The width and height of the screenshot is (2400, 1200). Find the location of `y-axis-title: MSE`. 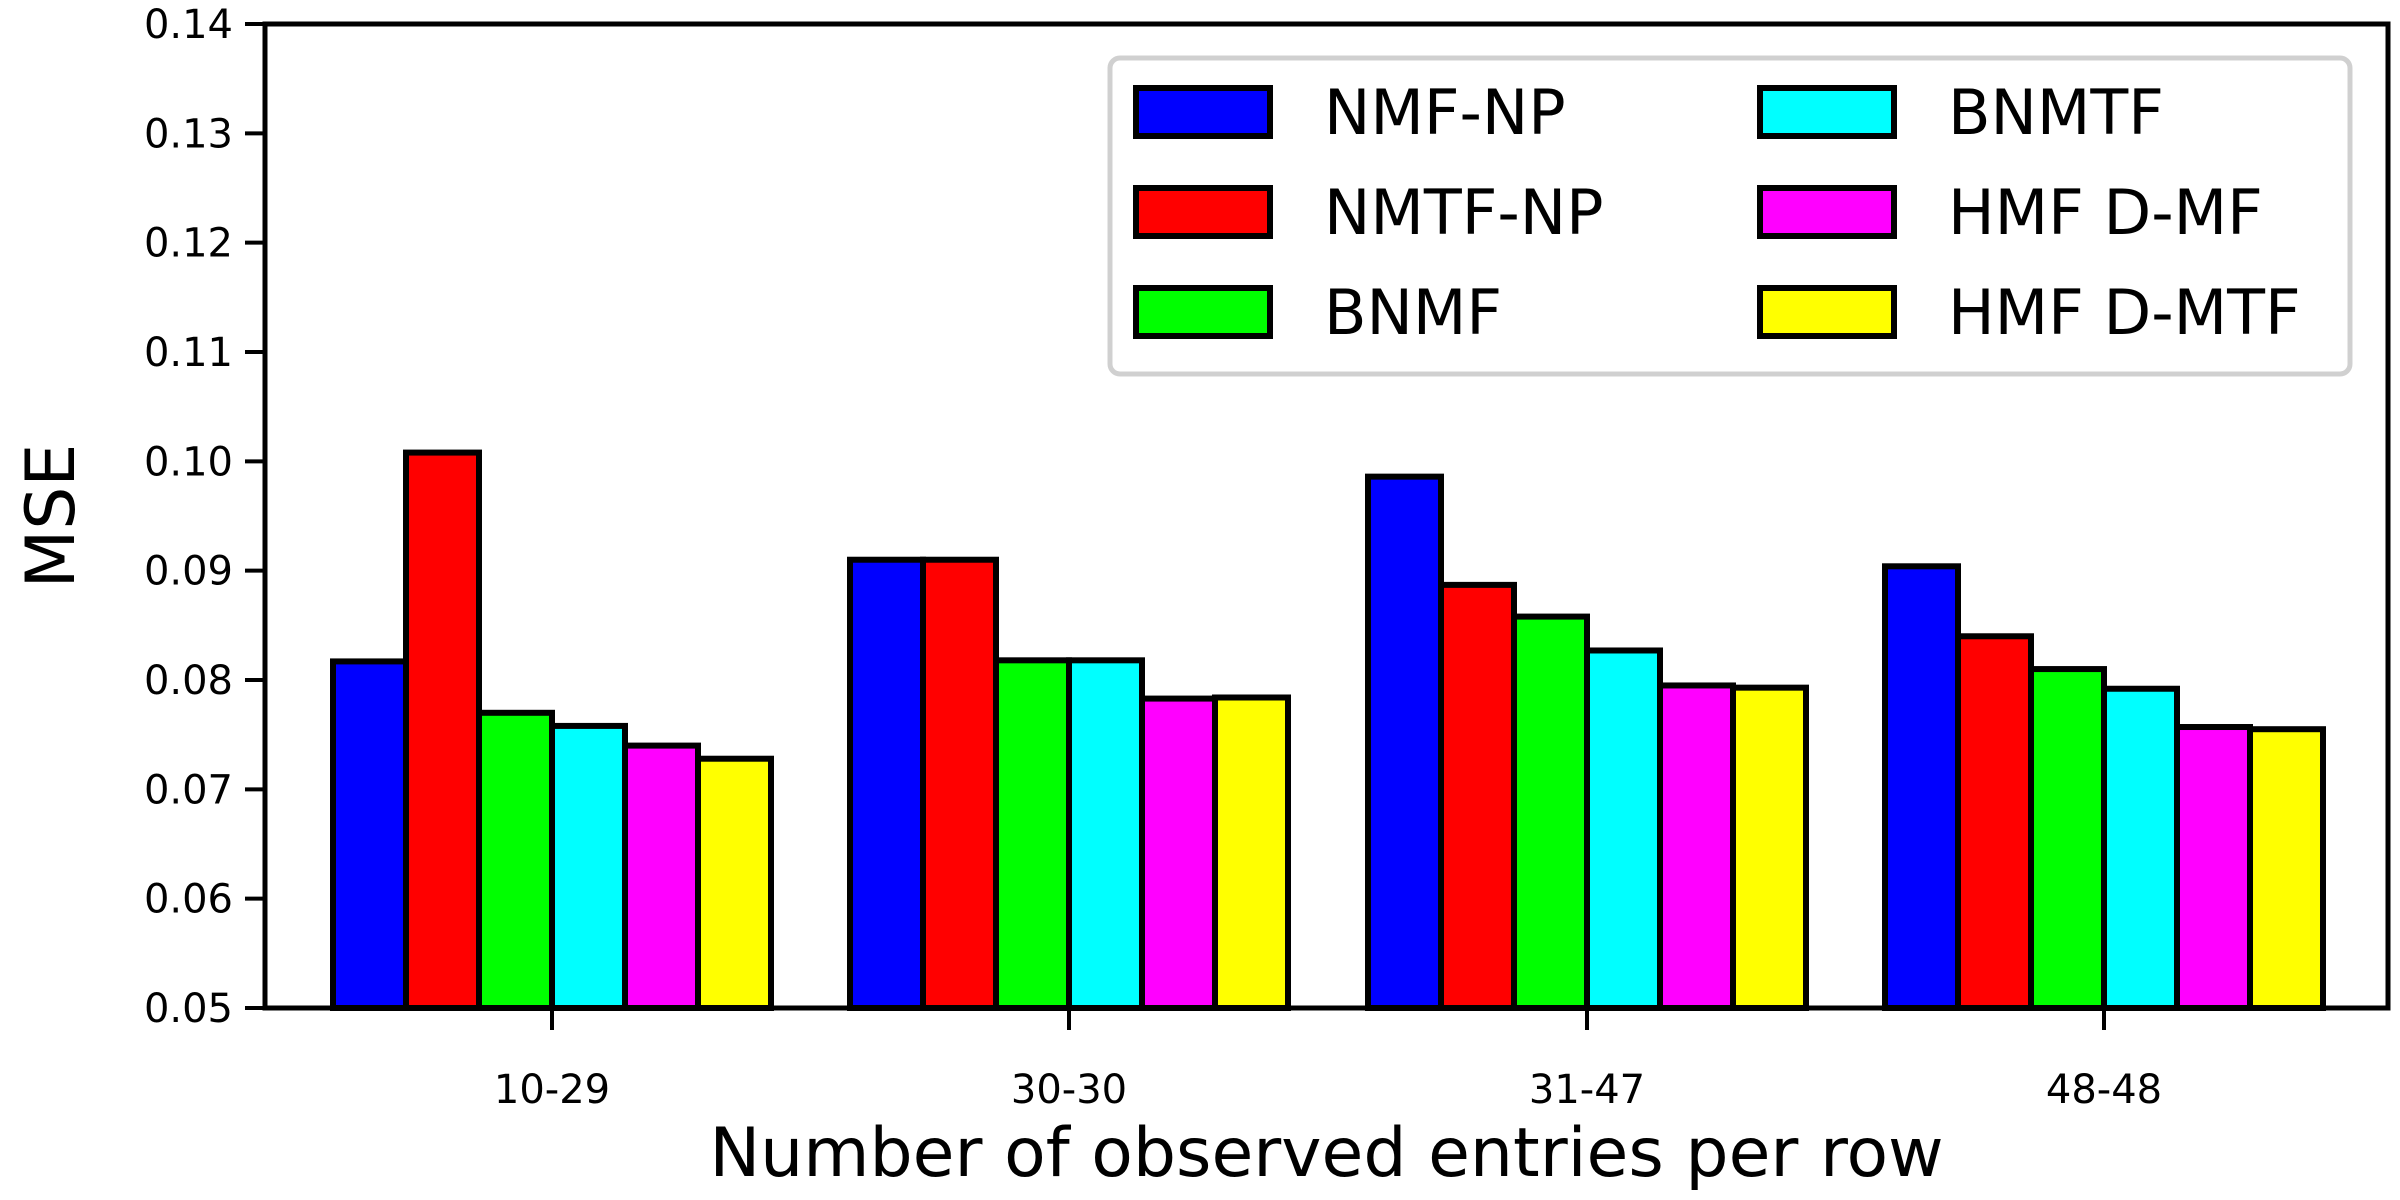

y-axis-title: MSE is located at coordinates (51, 516).